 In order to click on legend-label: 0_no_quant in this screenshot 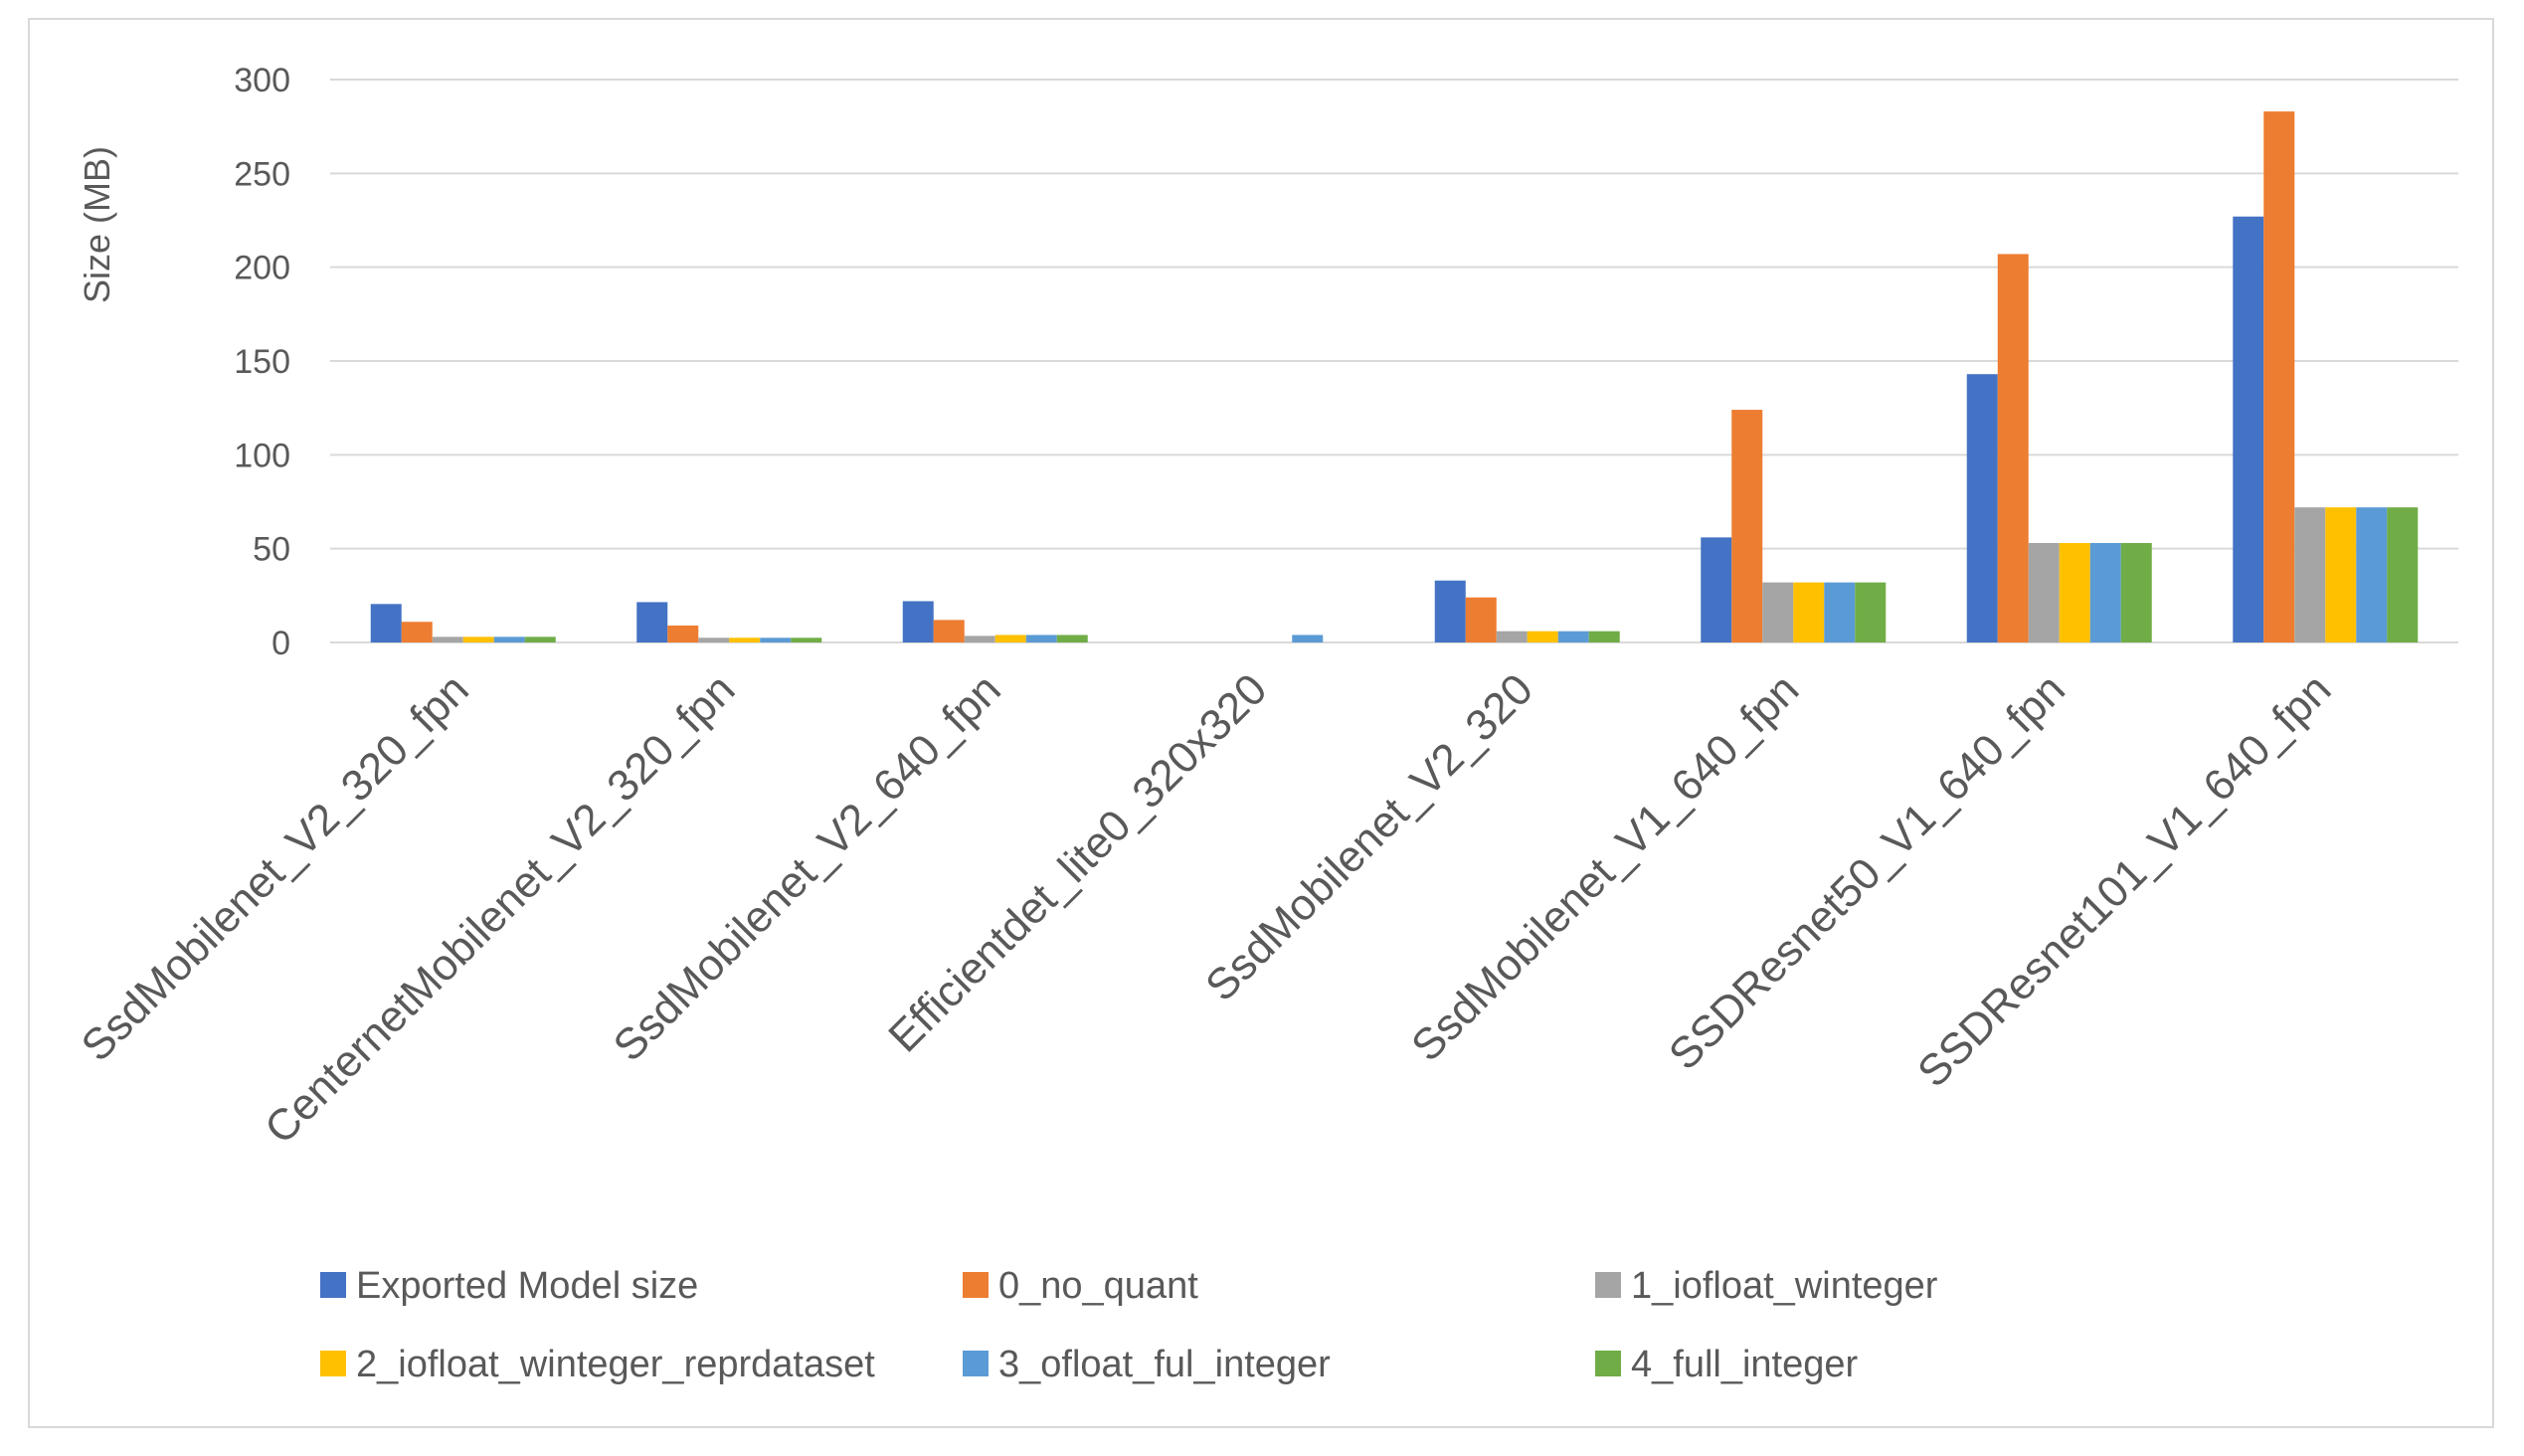, I will do `click(1098, 1286)`.